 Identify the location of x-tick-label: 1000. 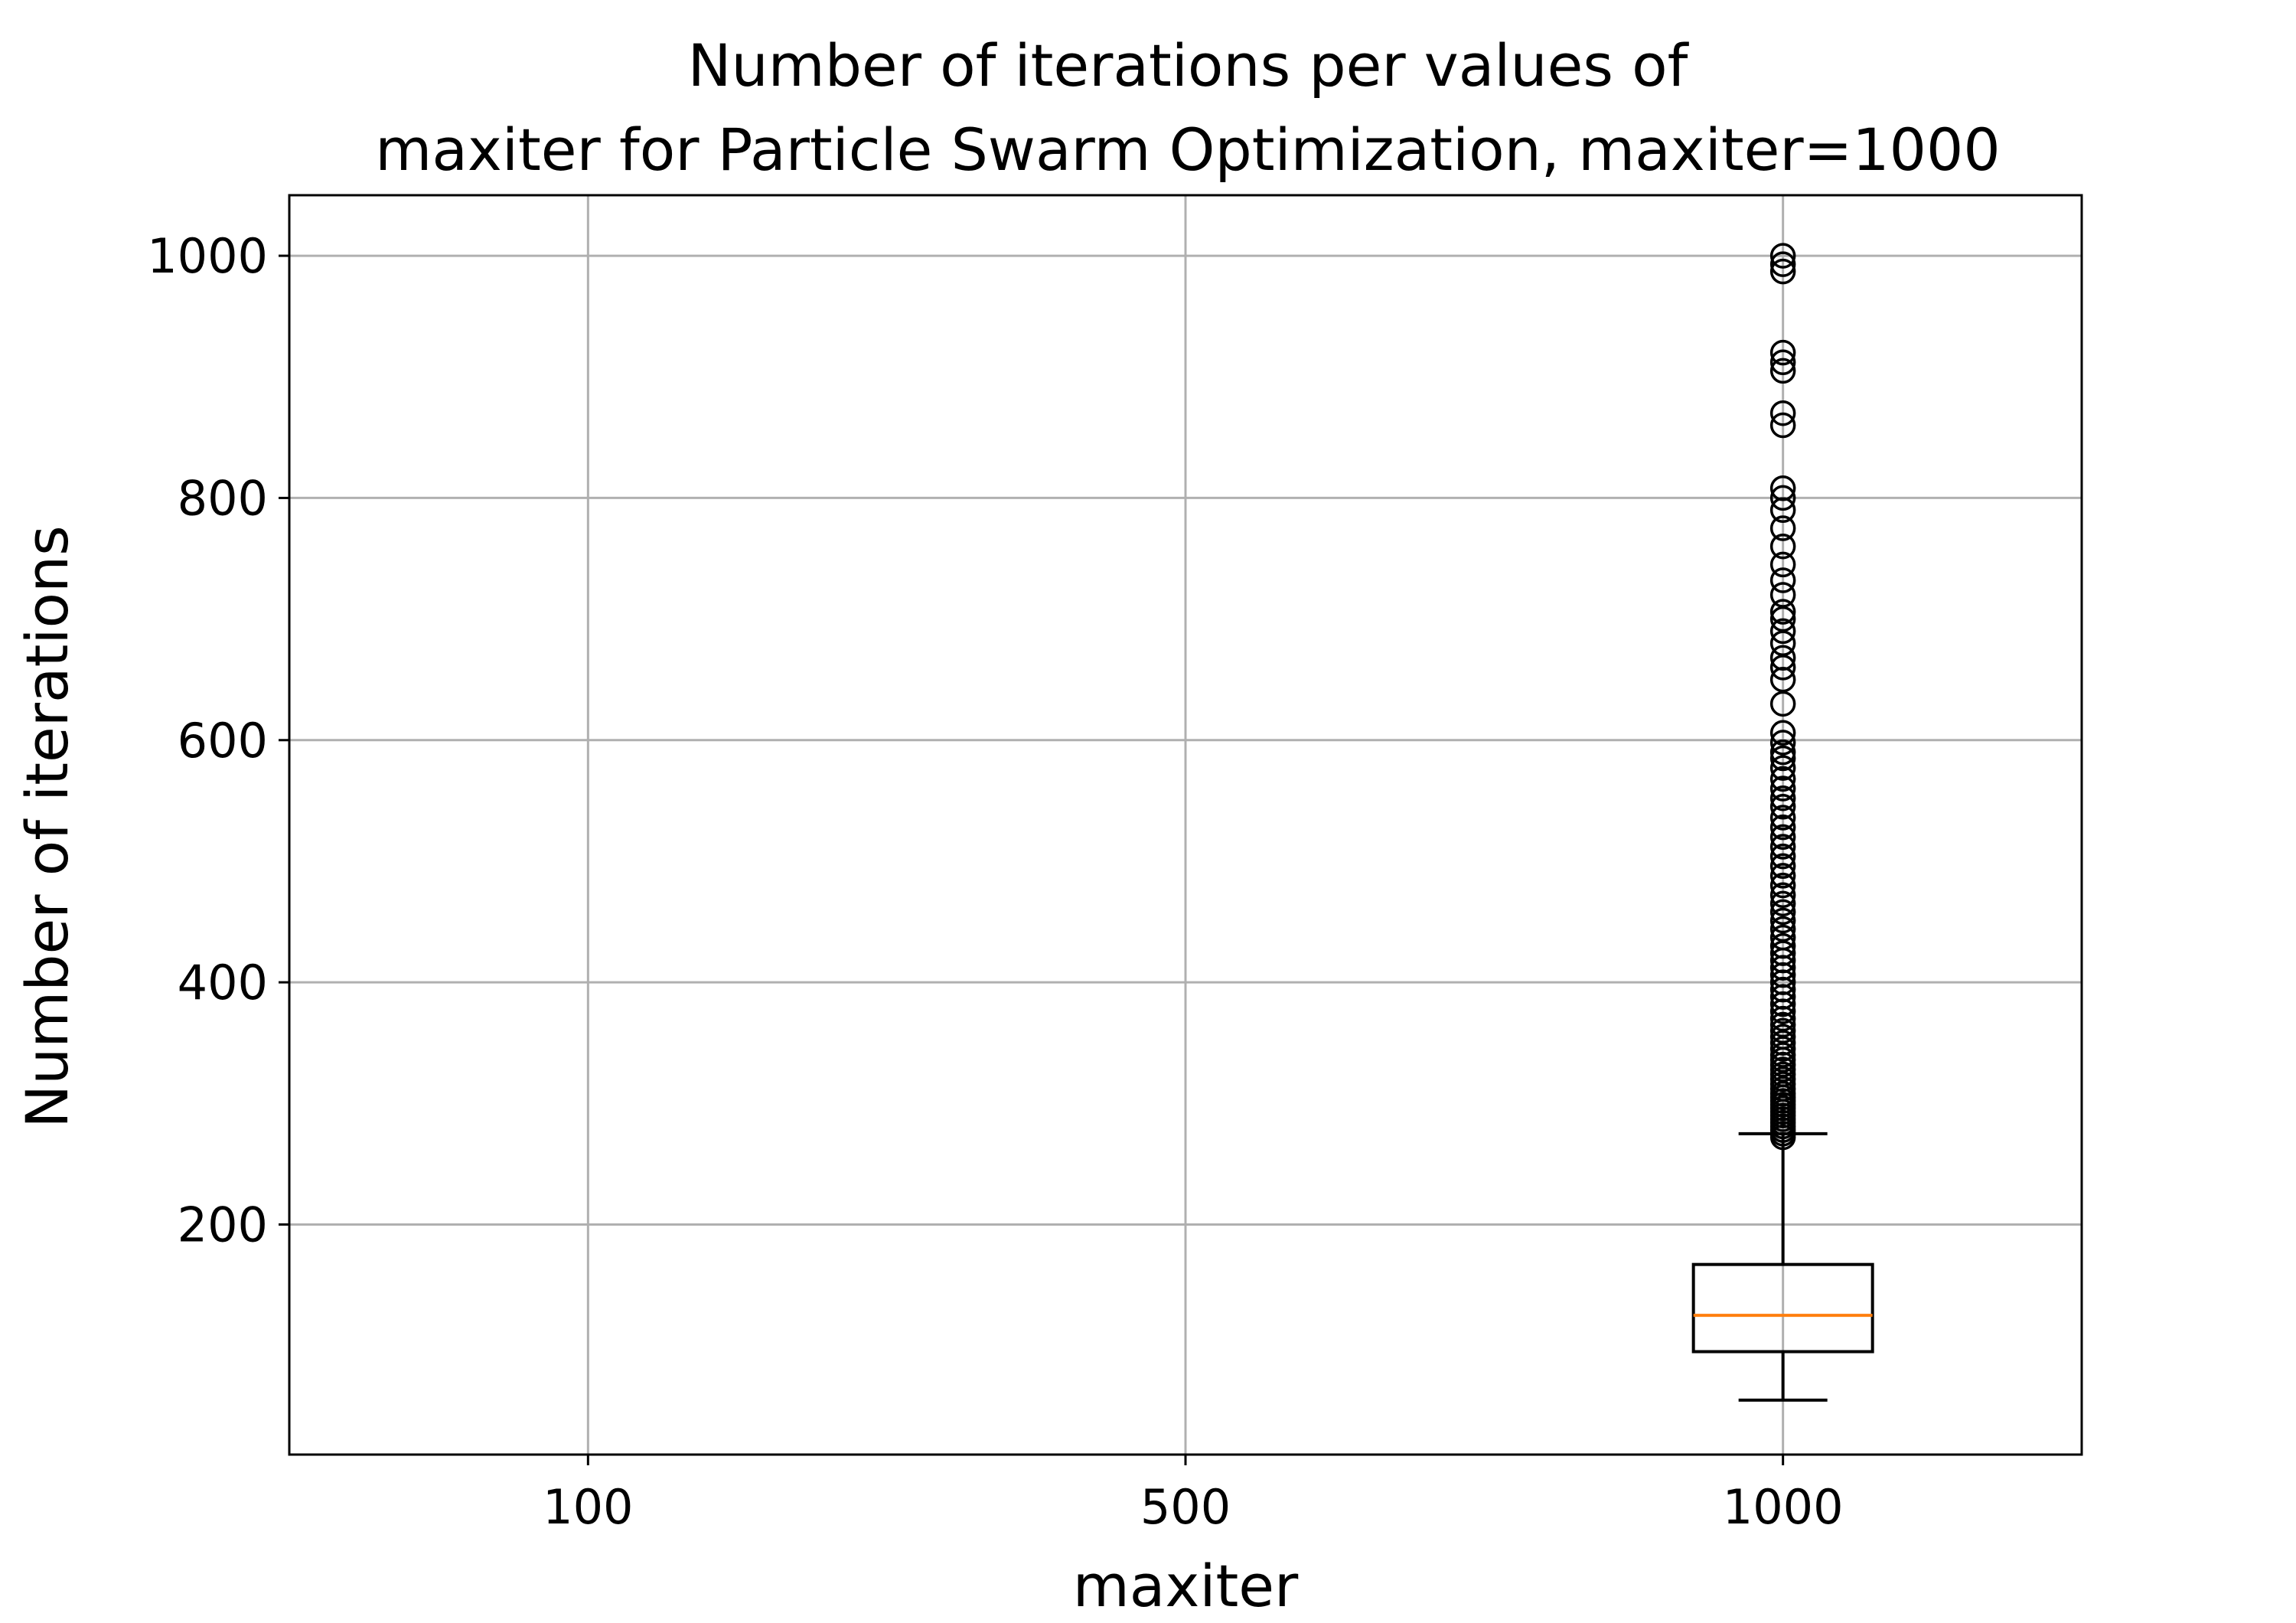
(1783, 1507).